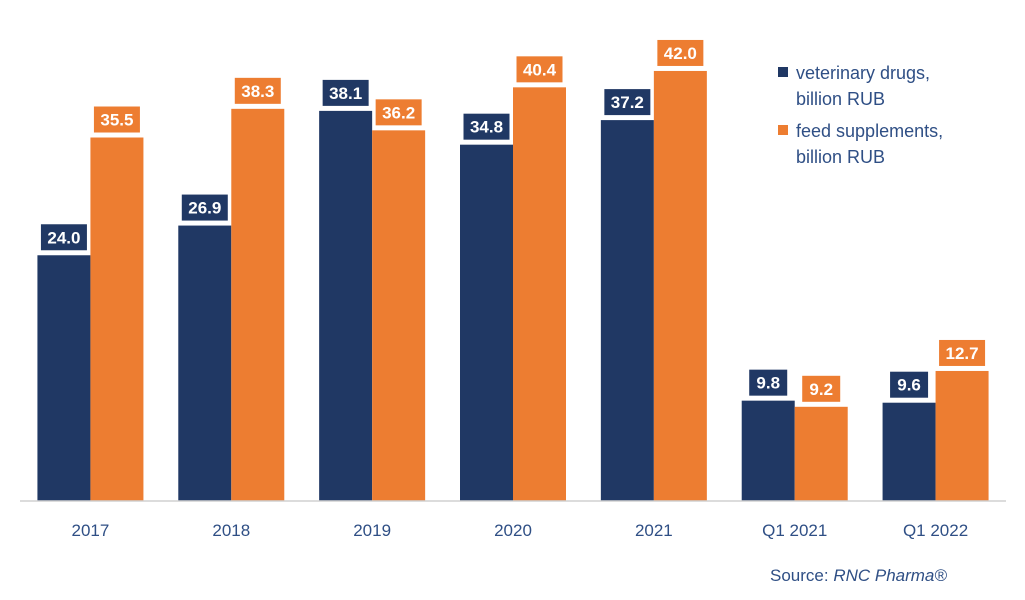 The width and height of the screenshot is (1025, 600). I want to click on data-label: 9.8, so click(768, 383).